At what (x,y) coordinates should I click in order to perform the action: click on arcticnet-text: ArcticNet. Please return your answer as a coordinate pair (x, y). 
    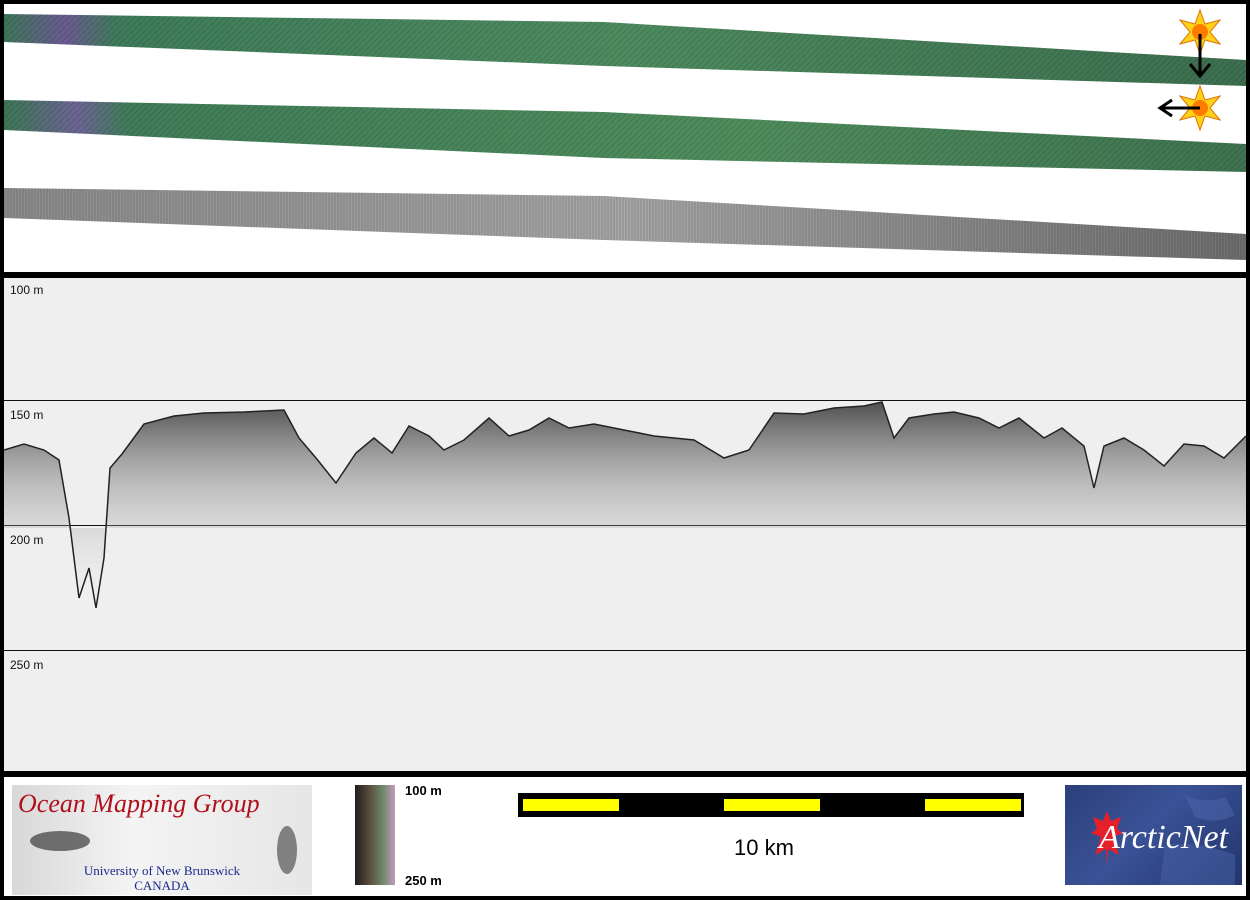
    Looking at the image, I should click on (1164, 837).